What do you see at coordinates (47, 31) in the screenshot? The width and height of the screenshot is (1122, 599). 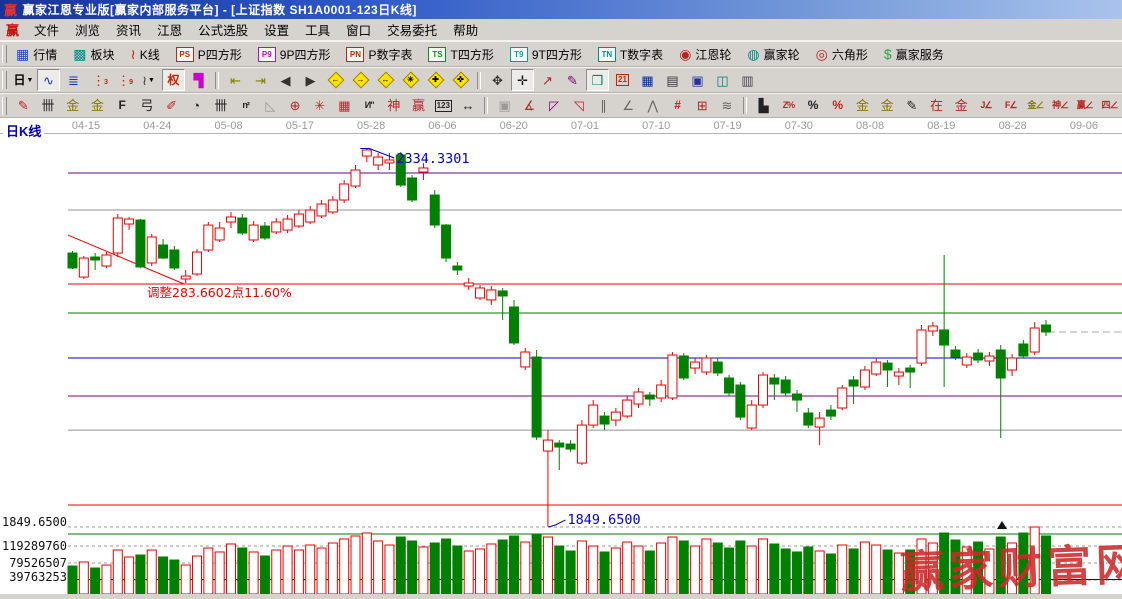 I see `menu-item-文件: 文件` at bounding box center [47, 31].